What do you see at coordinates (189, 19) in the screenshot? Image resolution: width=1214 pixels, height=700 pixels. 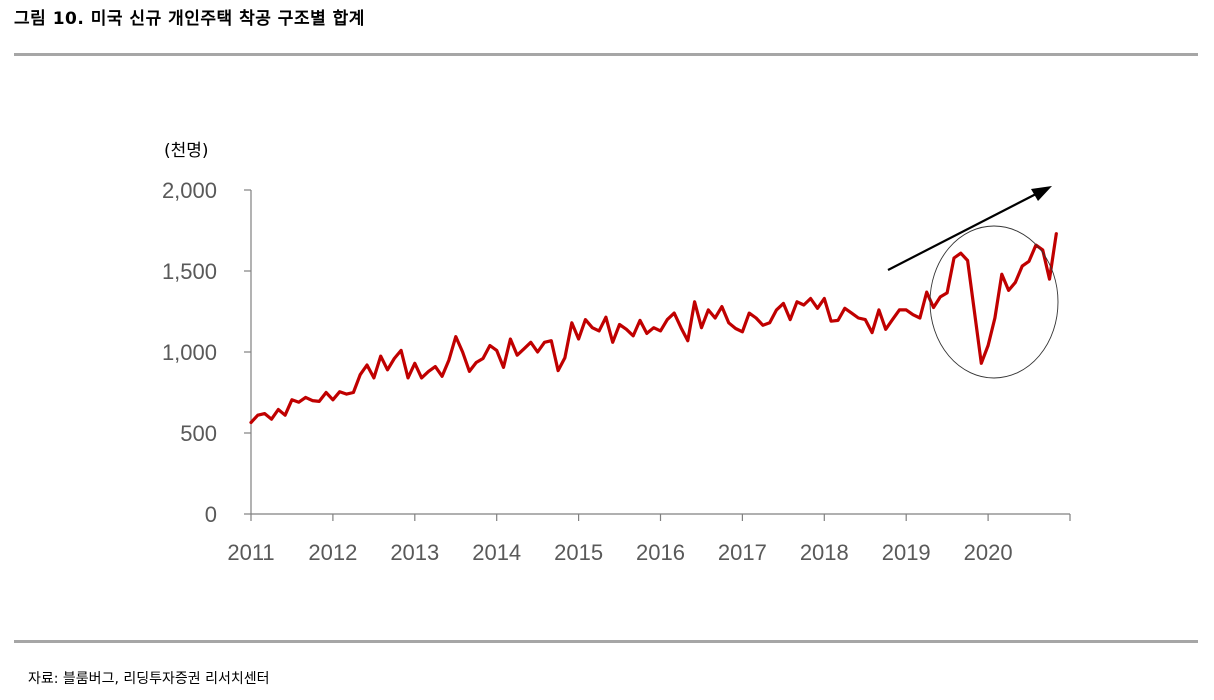 I see `figure-title: 그림 10. 미국 신규 개인주택 착공 구조별 합계` at bounding box center [189, 19].